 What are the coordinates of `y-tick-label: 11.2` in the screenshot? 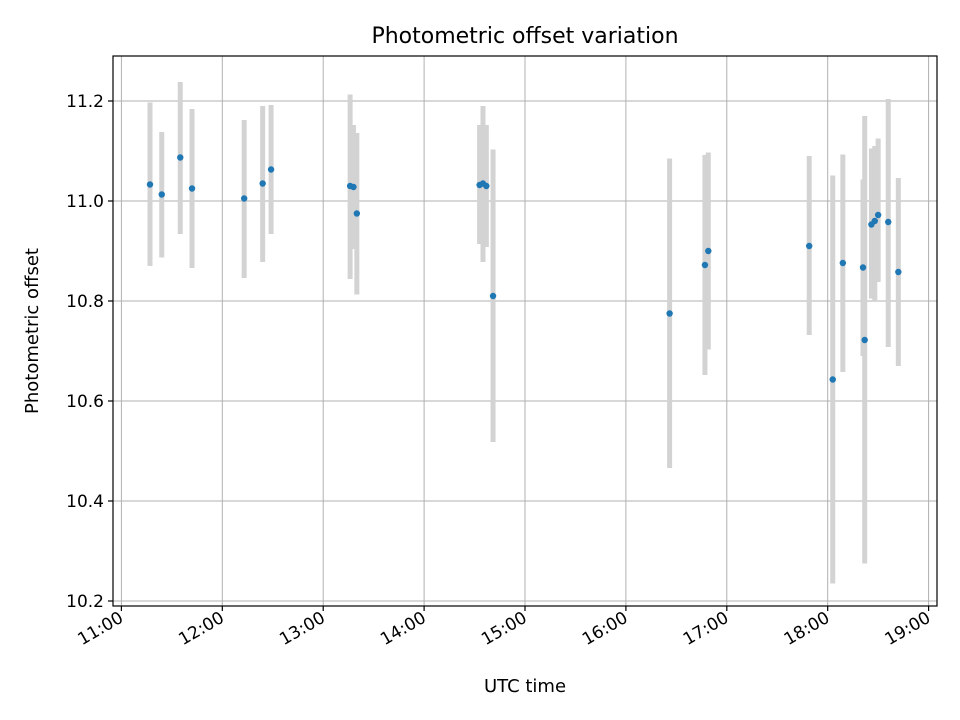 It's located at (85, 102).